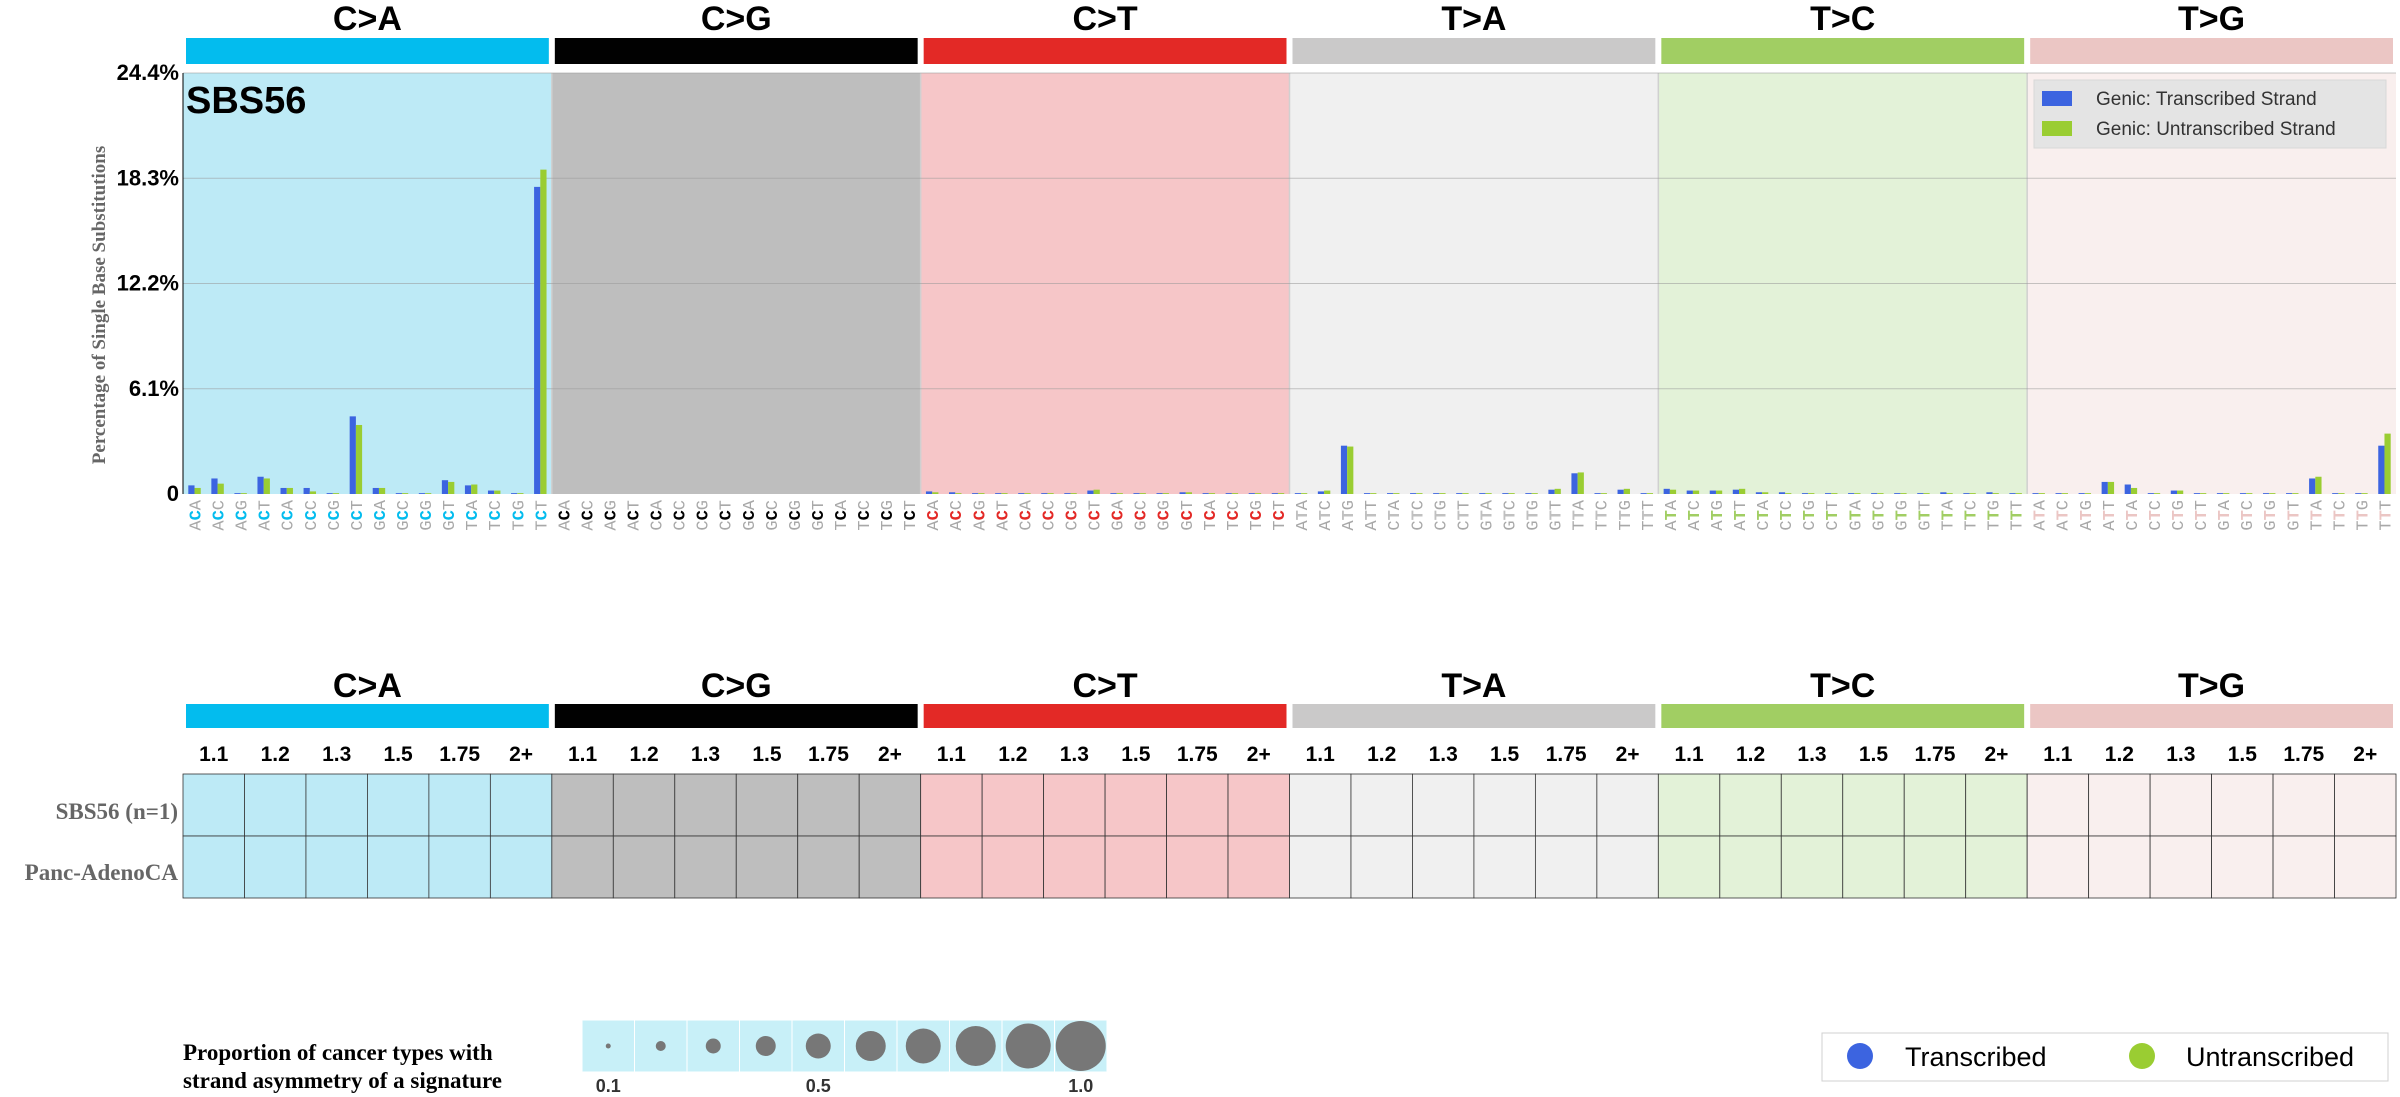  What do you see at coordinates (150, 283) in the screenshot?
I see `y-axis: 0 6.1% 12.2% 18.3% 24.4%` at bounding box center [150, 283].